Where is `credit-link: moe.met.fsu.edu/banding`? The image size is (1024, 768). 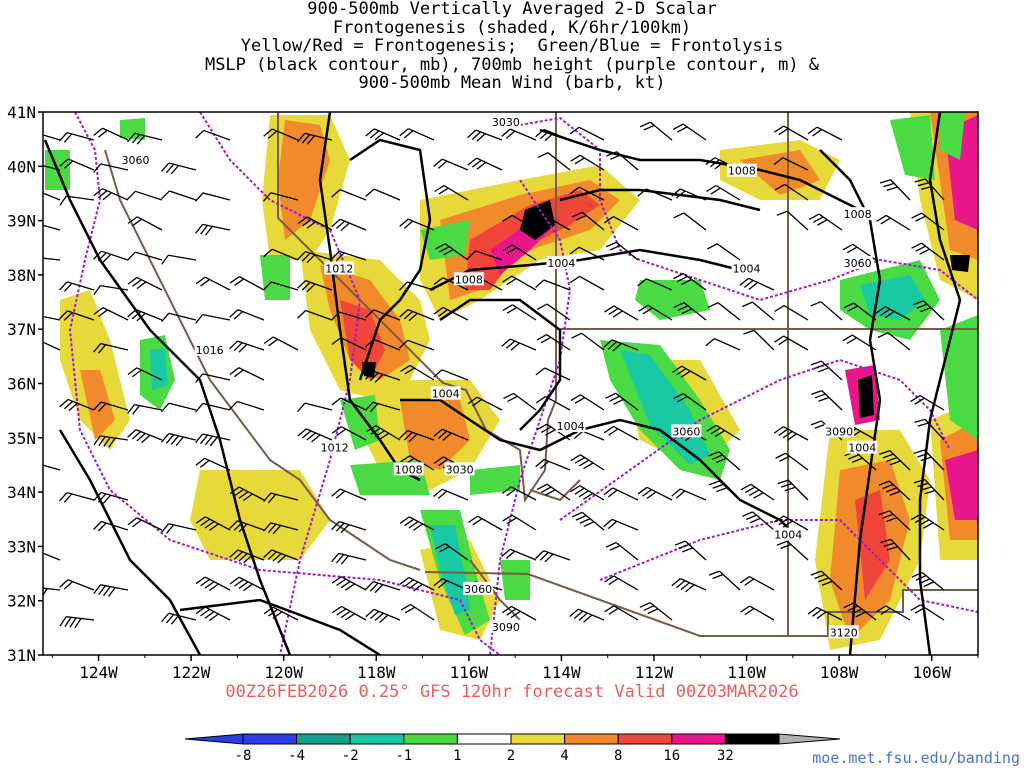
credit-link: moe.met.fsu.edu/banding is located at coordinates (916, 758).